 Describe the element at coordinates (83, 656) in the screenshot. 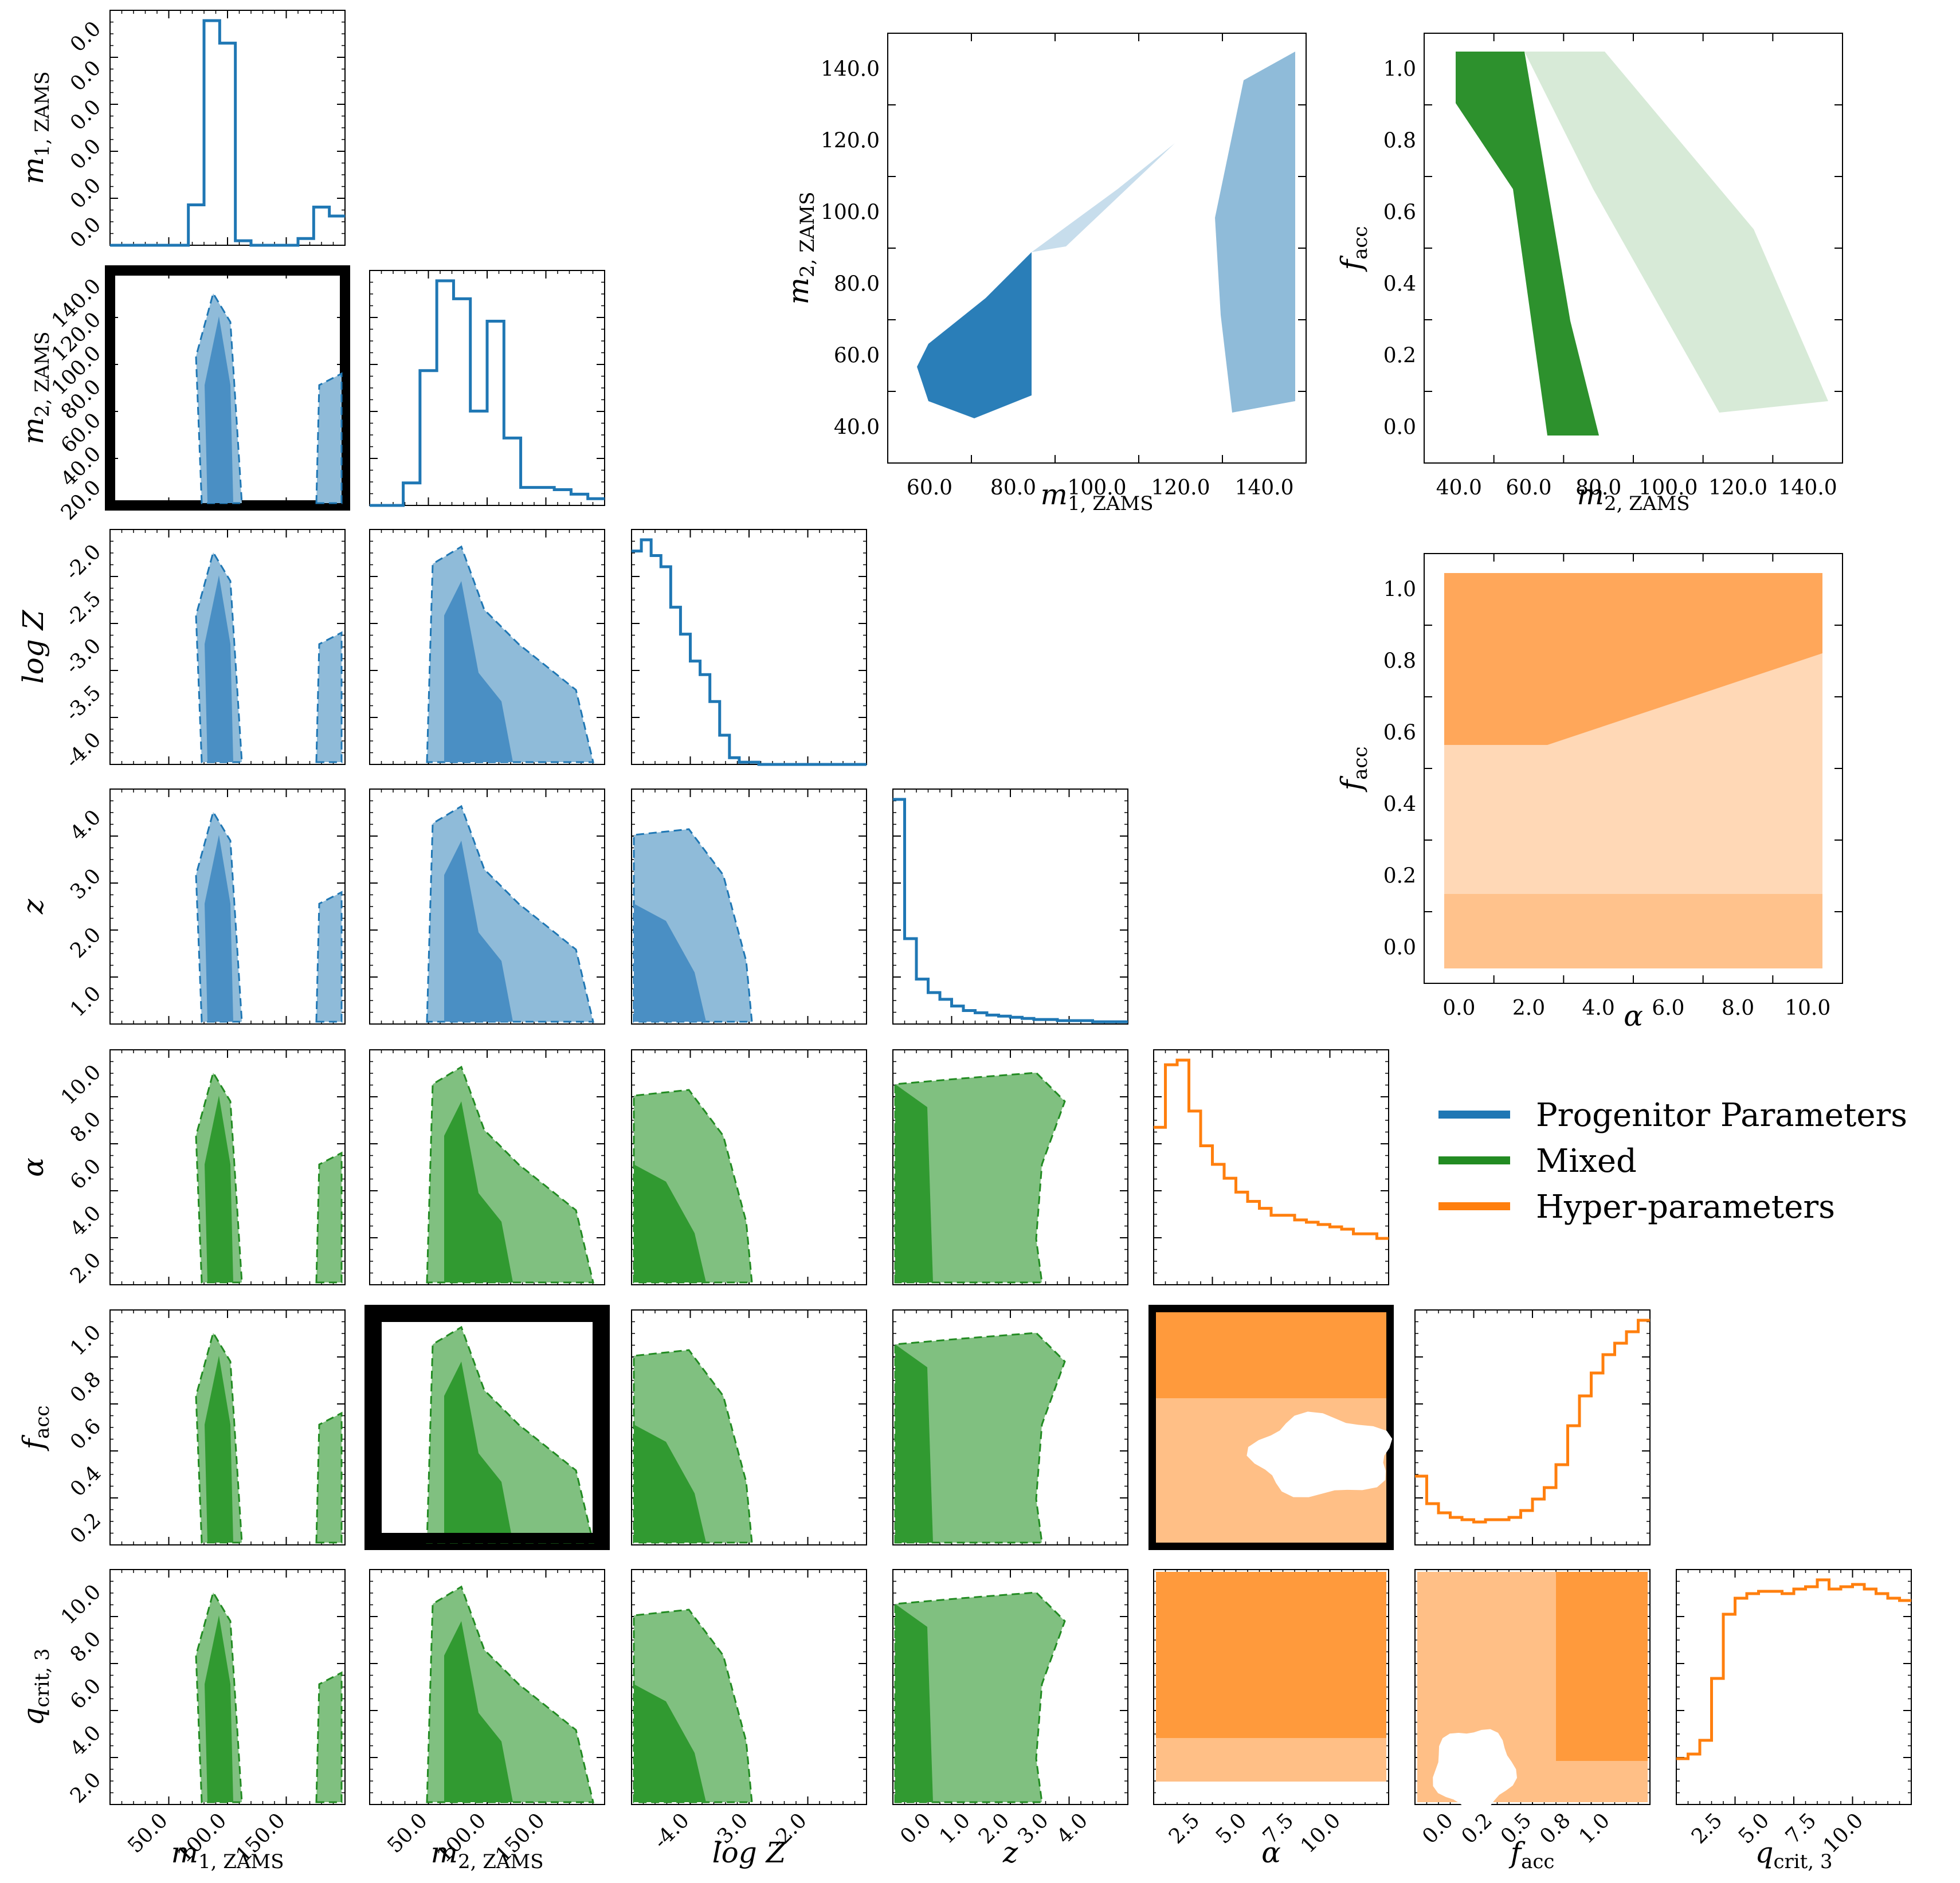

I see `y-tick-text: -3.0` at that location.